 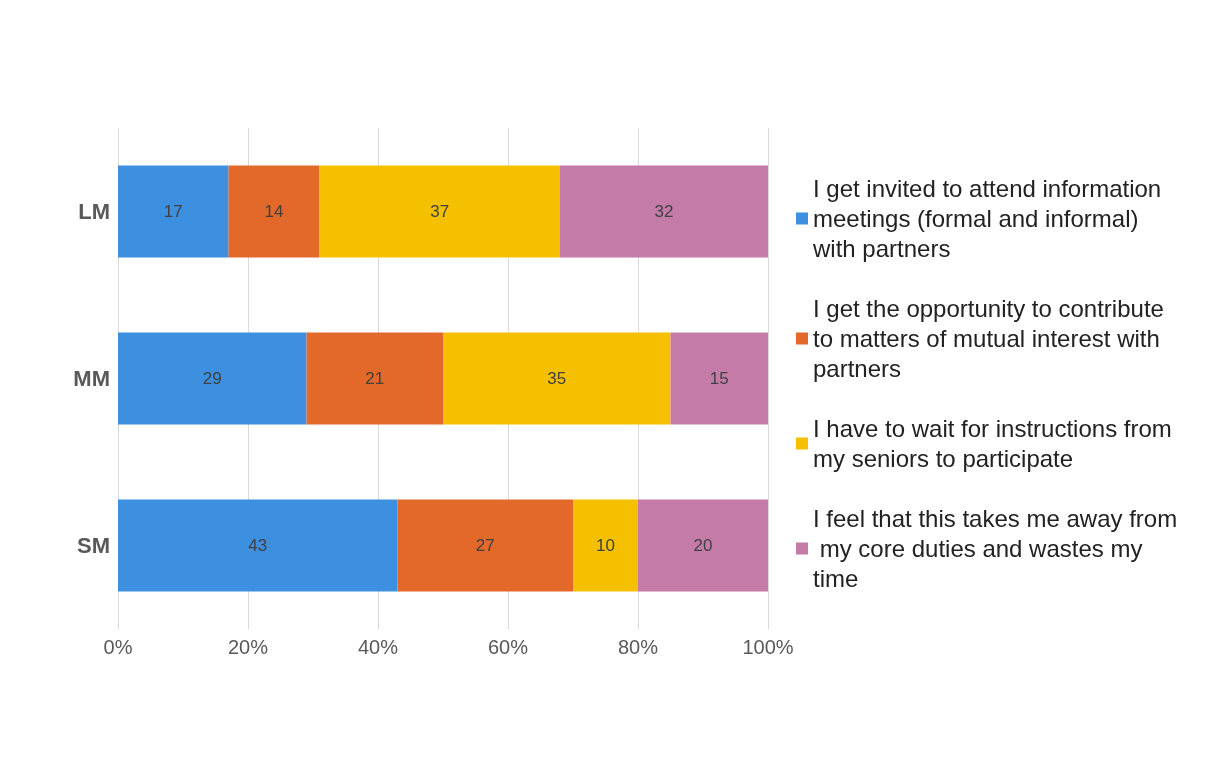 What do you see at coordinates (118, 647) in the screenshot?
I see `x-tick-label: 0%` at bounding box center [118, 647].